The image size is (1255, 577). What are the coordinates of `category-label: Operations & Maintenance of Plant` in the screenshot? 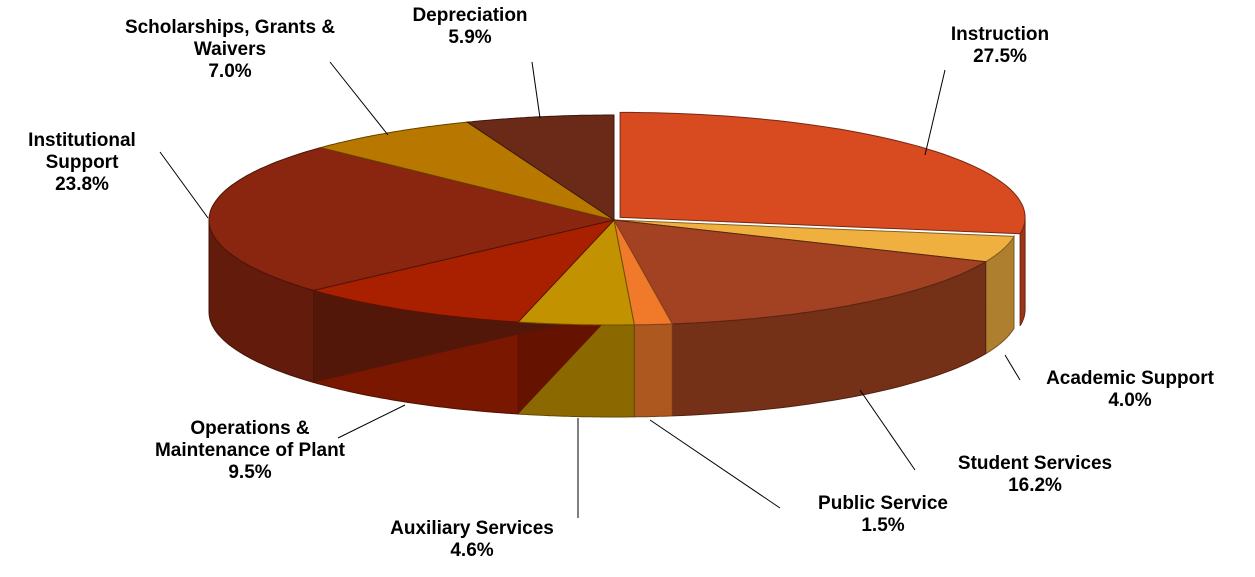 It's located at (250, 439).